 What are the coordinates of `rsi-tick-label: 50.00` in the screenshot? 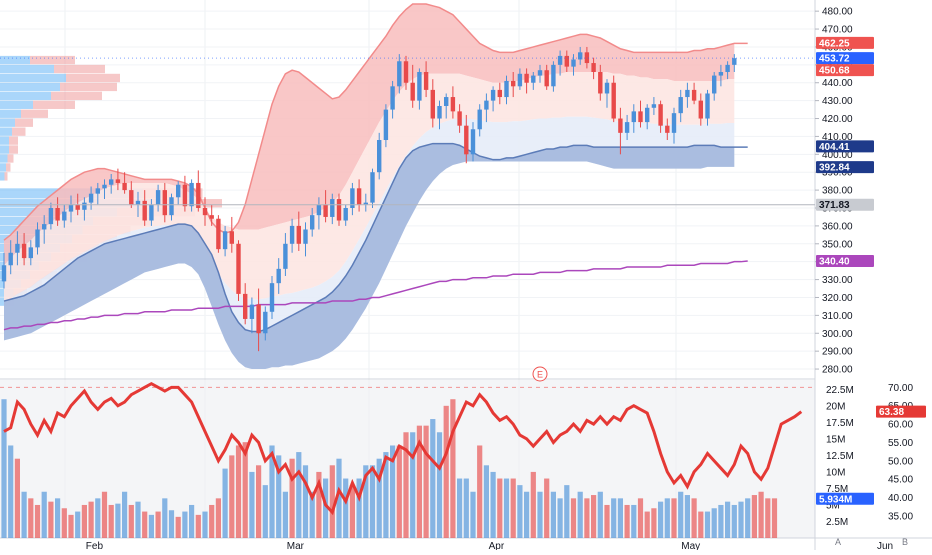 It's located at (900, 461).